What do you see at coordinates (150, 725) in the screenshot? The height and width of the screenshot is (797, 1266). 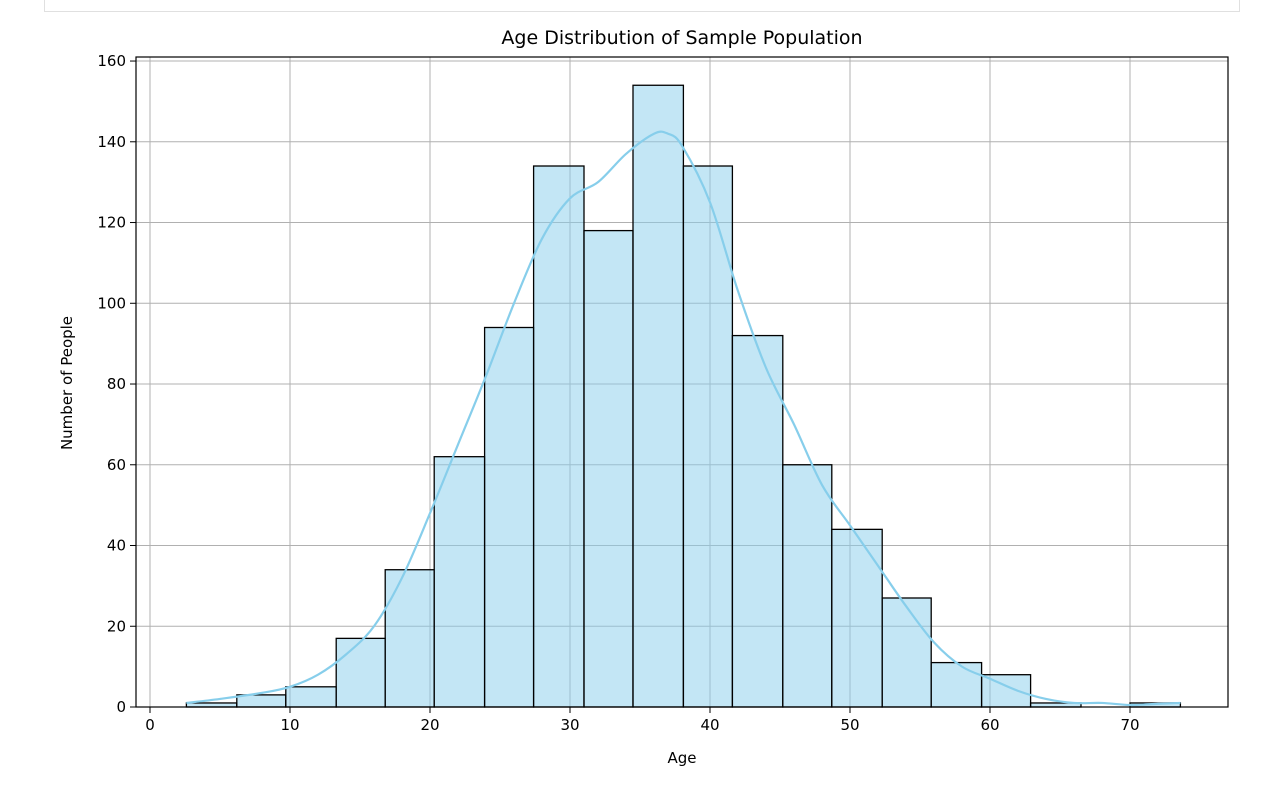 I see `x-tick-label: 0` at bounding box center [150, 725].